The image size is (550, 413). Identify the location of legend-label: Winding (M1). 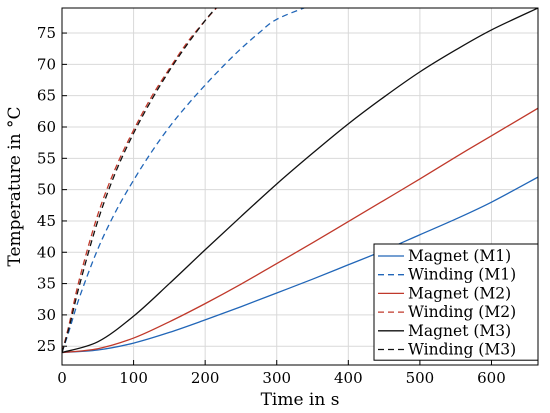
(462, 275).